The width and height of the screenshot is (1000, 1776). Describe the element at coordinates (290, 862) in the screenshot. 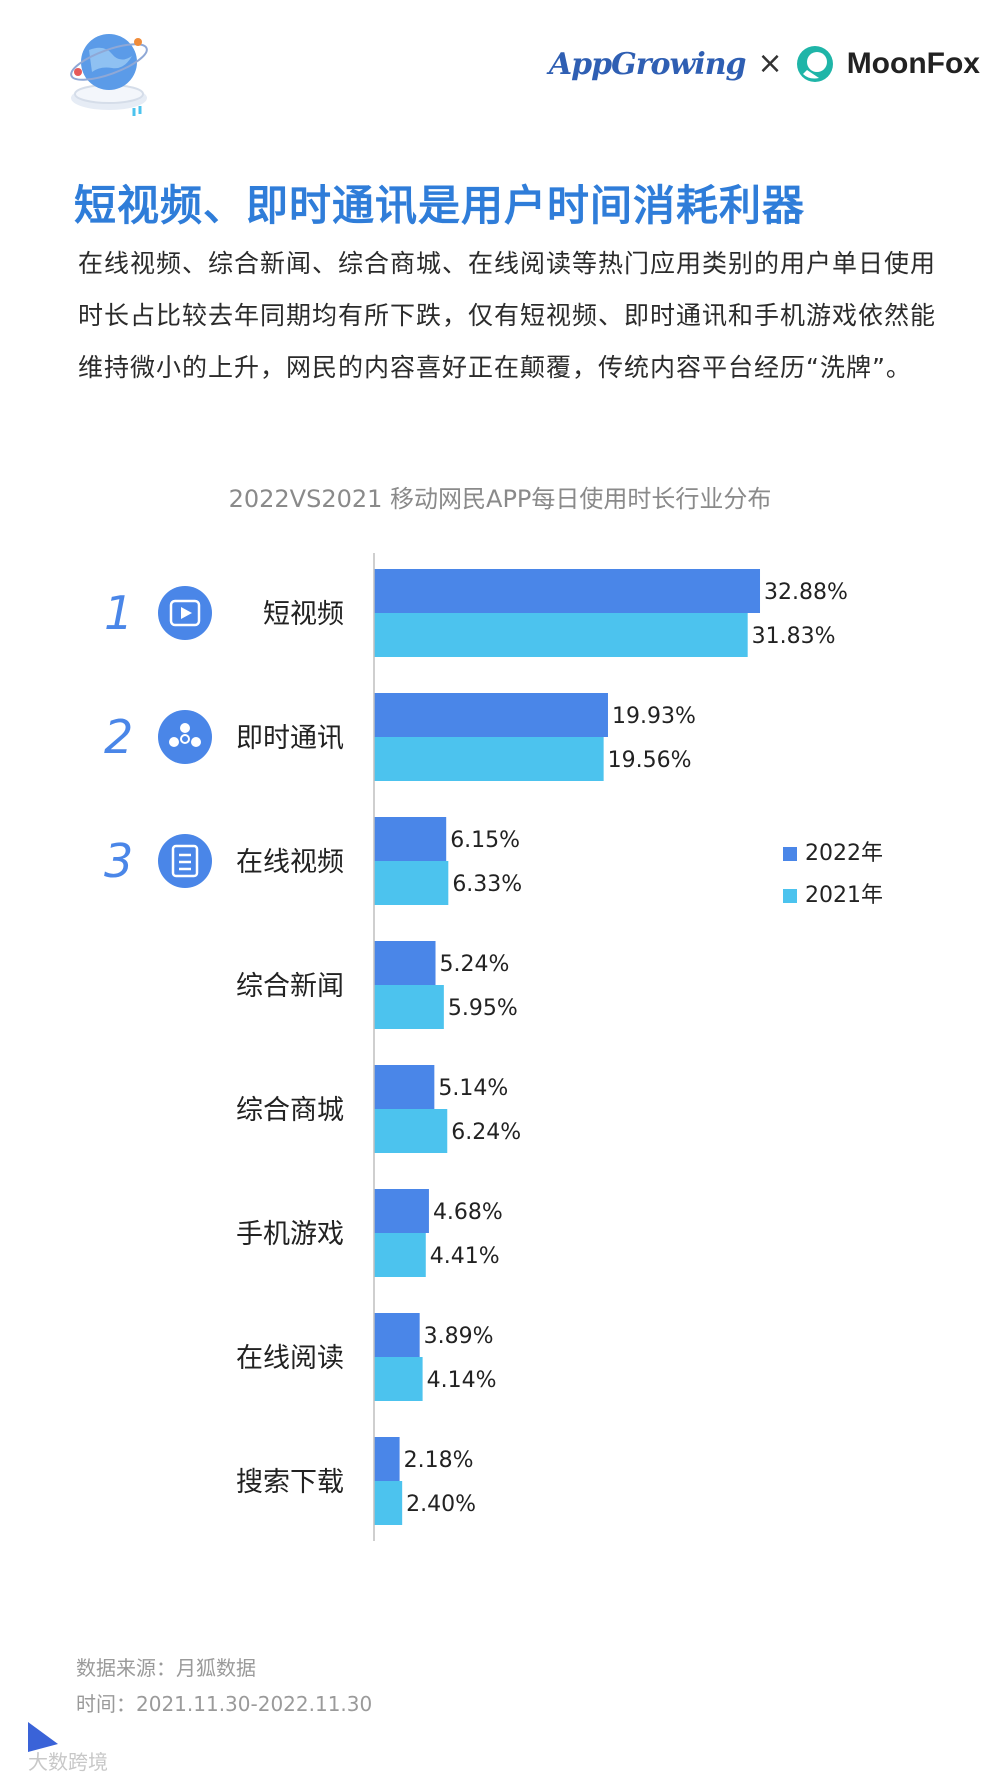

I see `category-label: 在线视频` at that location.